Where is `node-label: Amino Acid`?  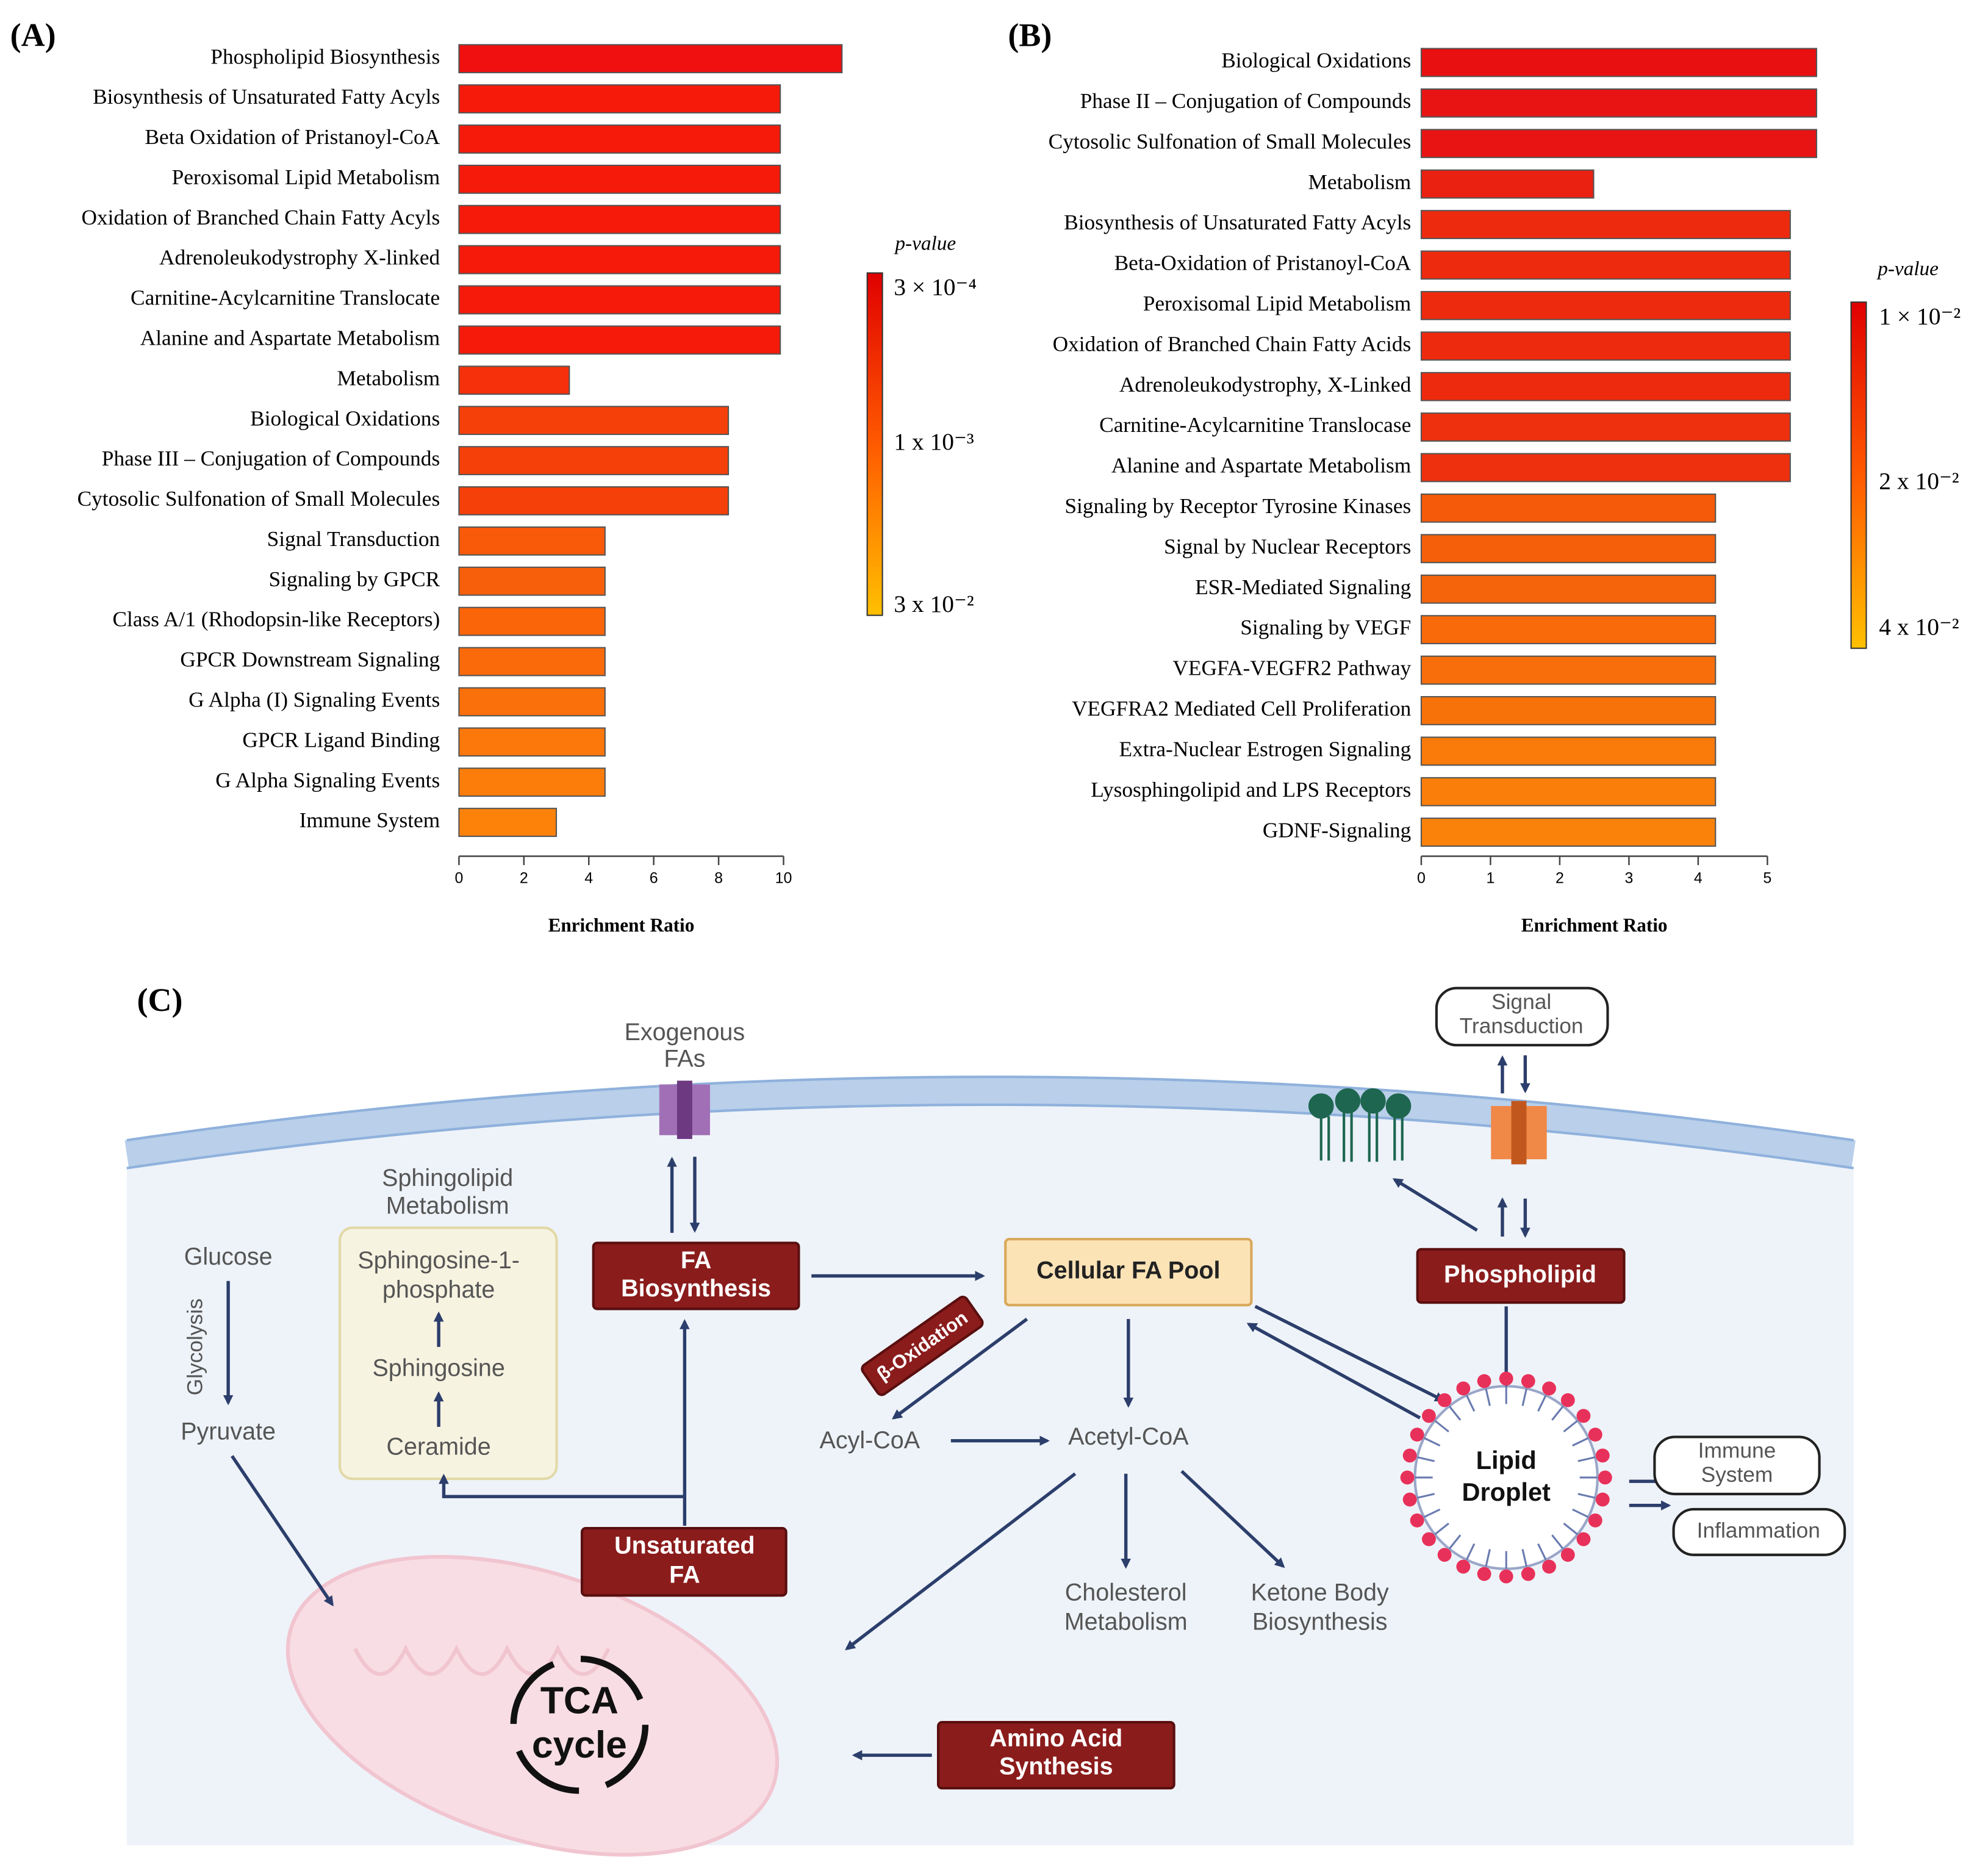
node-label: Amino Acid is located at coordinates (1055, 1738).